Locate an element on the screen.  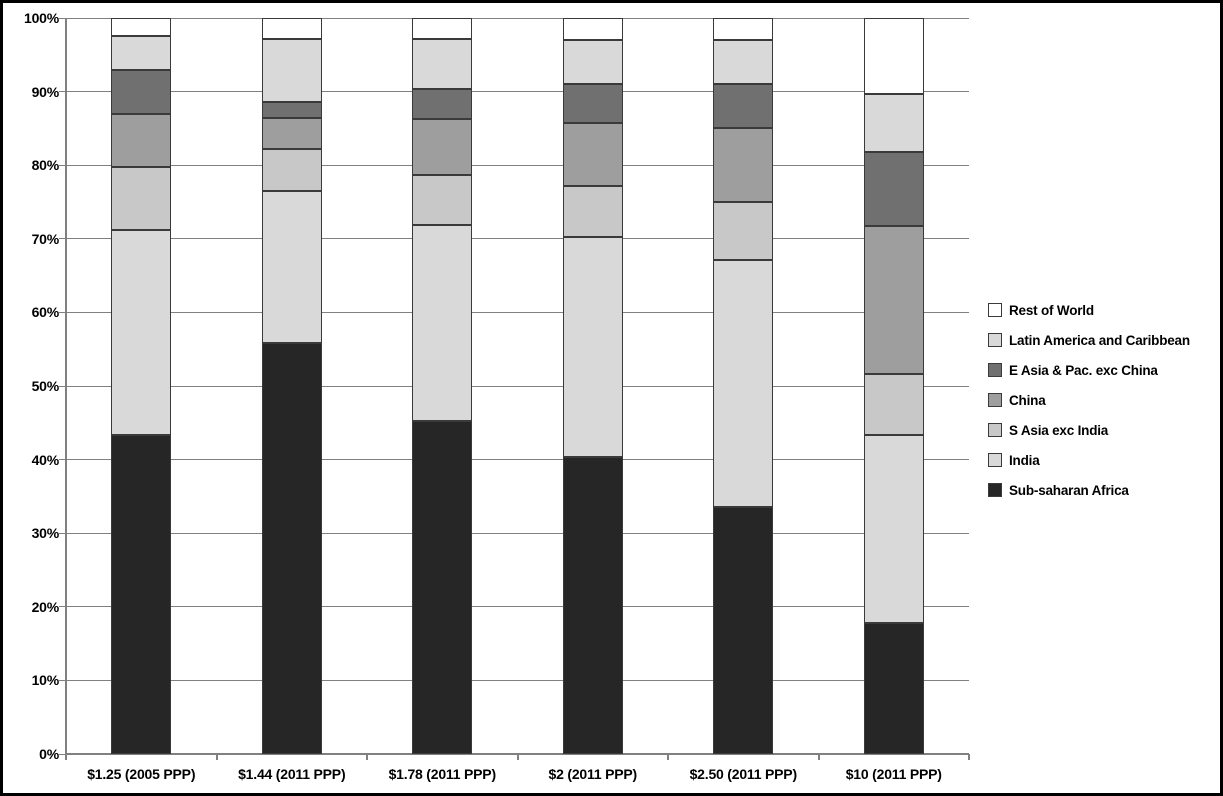
y-axis-label-0: 0% is located at coordinates (49, 754).